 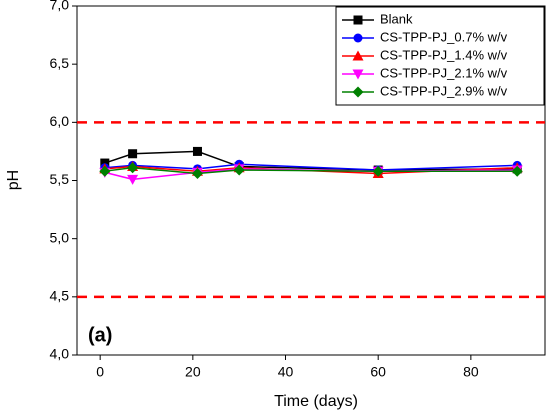 What do you see at coordinates (60, 237) in the screenshot?
I see `y-tick-label: 5,0` at bounding box center [60, 237].